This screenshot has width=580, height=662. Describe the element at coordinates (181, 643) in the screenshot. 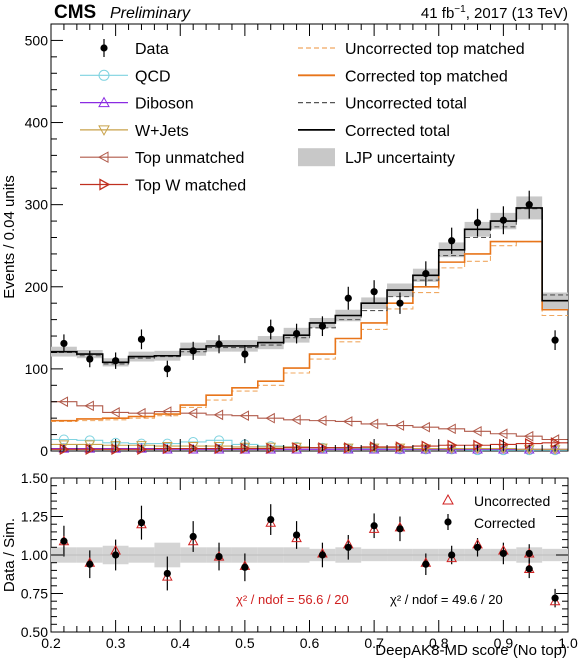

I see `x-tick-label: 0.4` at that location.